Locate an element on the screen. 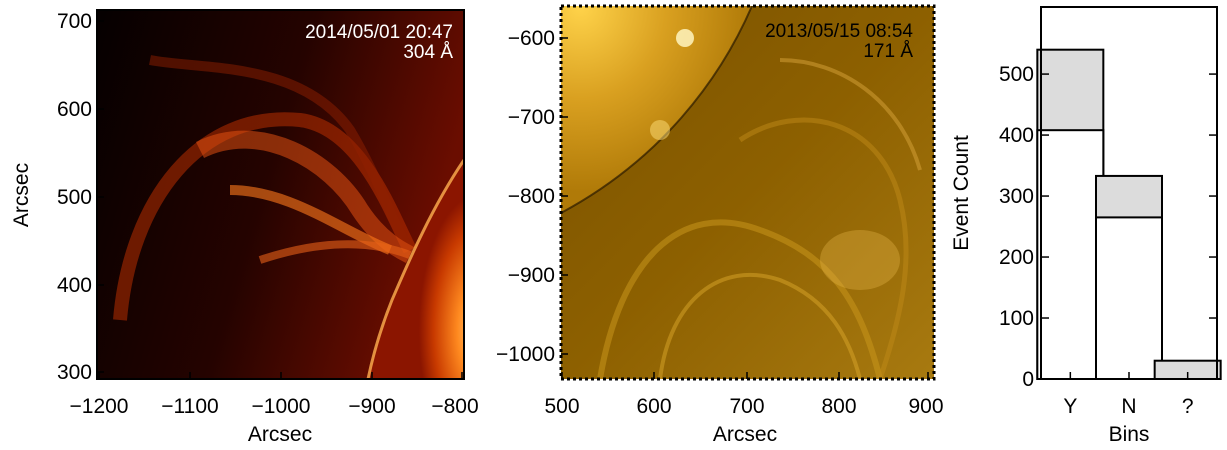 This screenshot has height=450, width=1227. panel-171-wavelength: 171 Å is located at coordinates (888, 51).